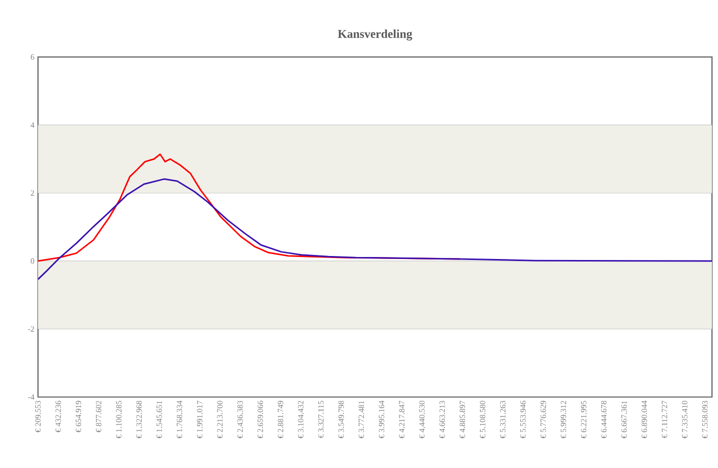  What do you see at coordinates (503, 419) in the screenshot?
I see `x-tick-label: € 5.331.263` at bounding box center [503, 419].